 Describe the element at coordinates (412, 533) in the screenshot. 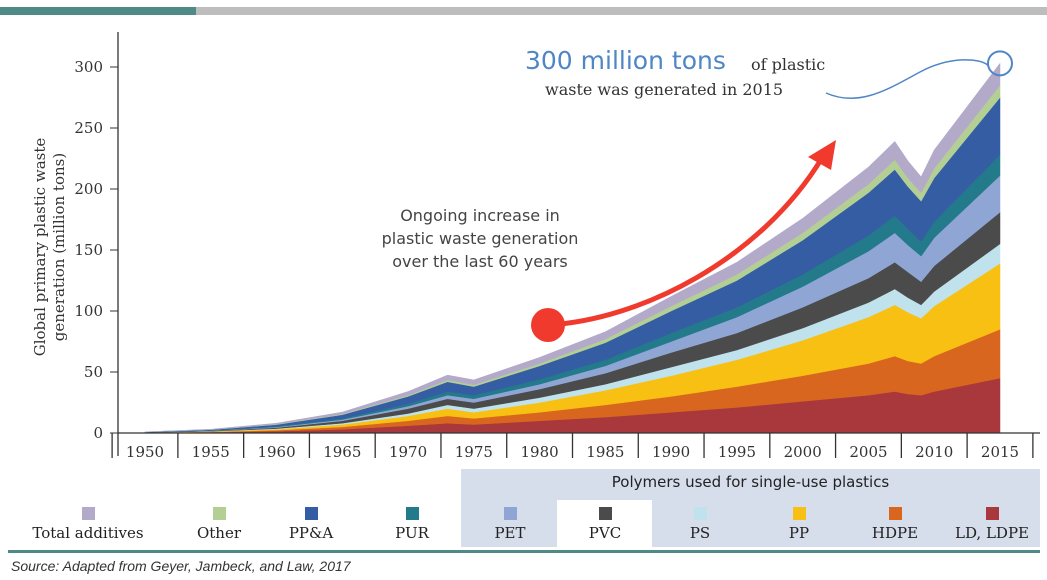

I see `legend-label: PUR` at that location.